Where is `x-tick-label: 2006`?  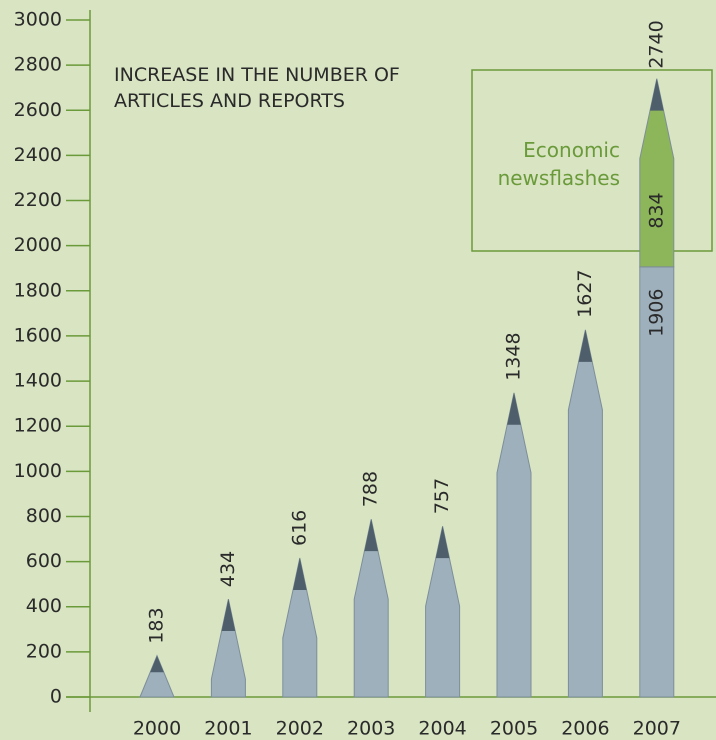 x-tick-label: 2006 is located at coordinates (585, 729).